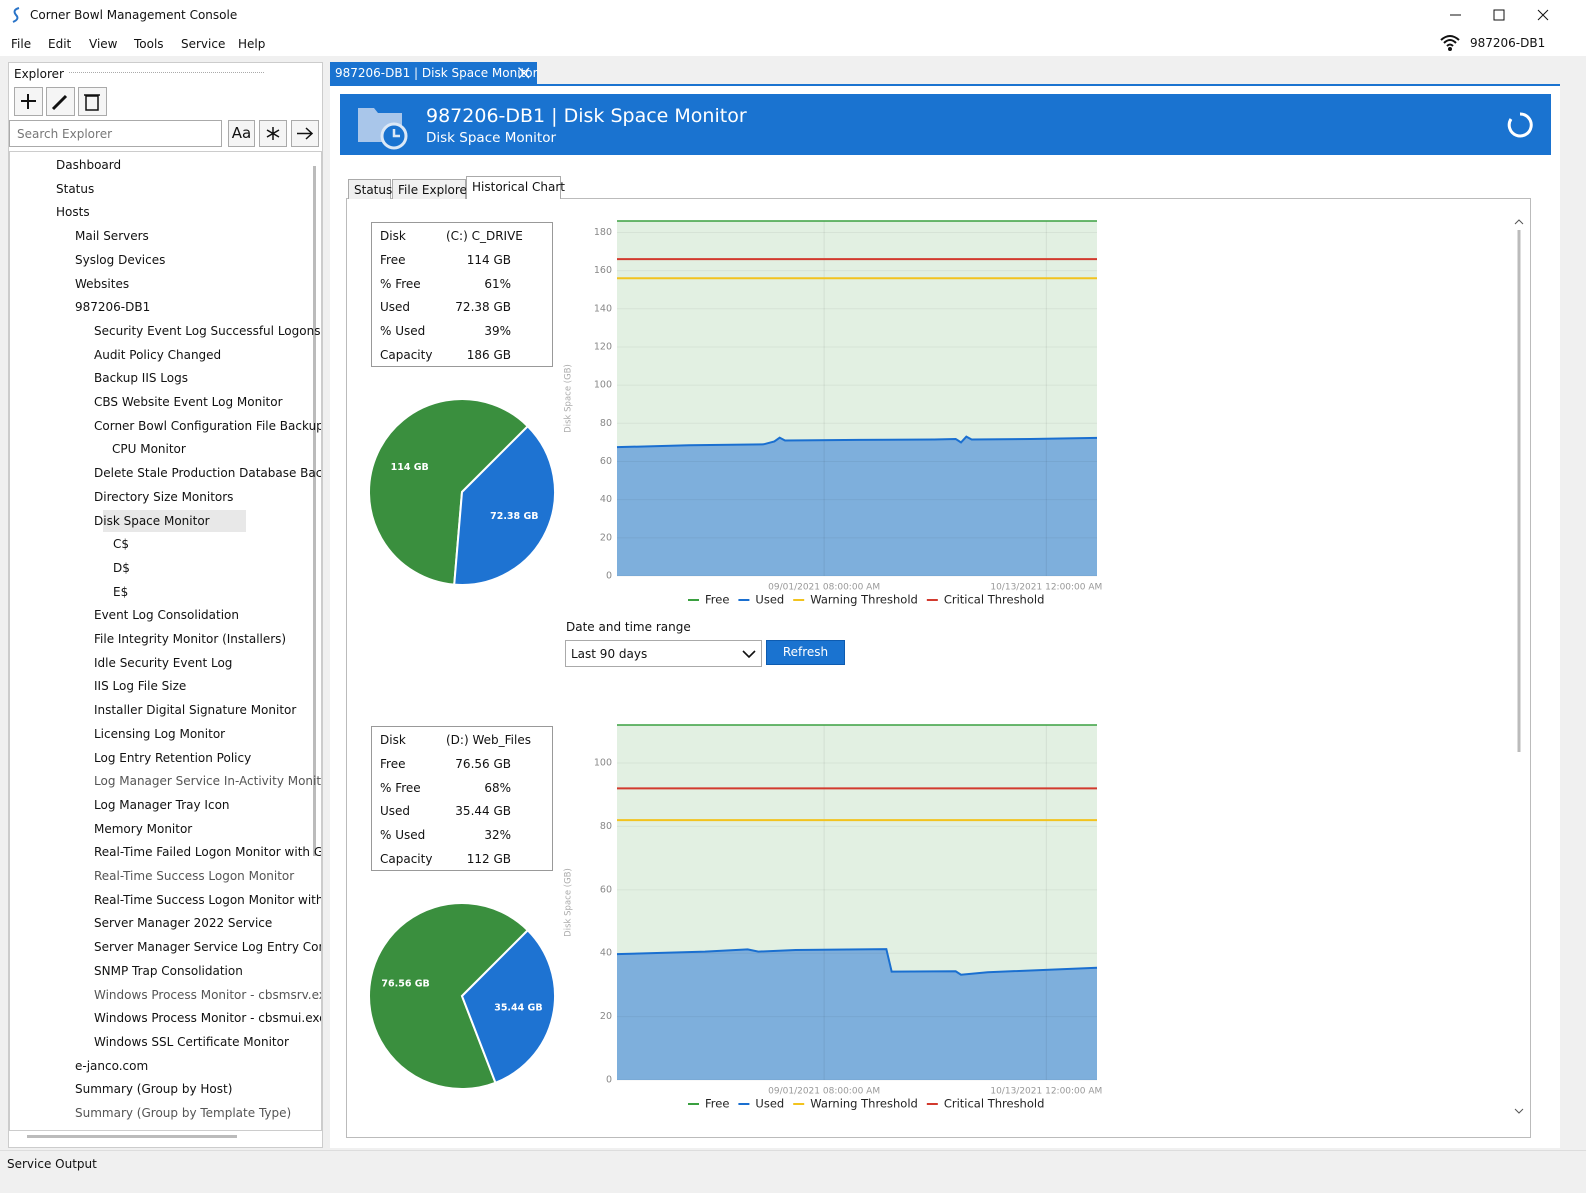  Describe the element at coordinates (60, 44) in the screenshot. I see `menu-item: Edit` at that location.